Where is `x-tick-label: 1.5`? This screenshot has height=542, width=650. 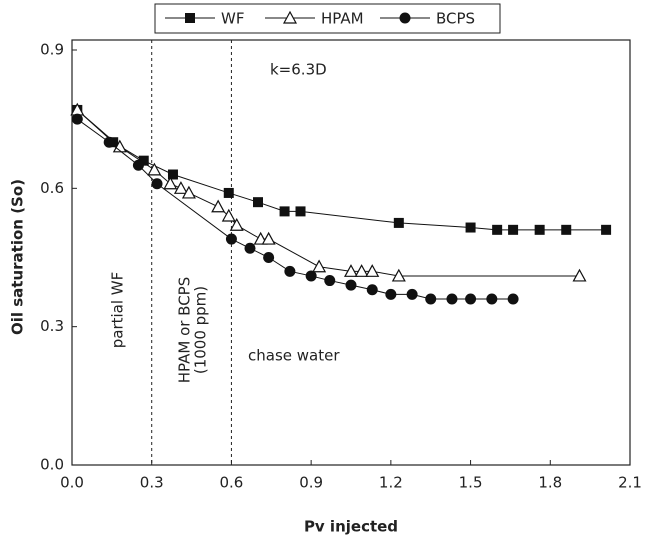 x-tick-label: 1.5 is located at coordinates (471, 483).